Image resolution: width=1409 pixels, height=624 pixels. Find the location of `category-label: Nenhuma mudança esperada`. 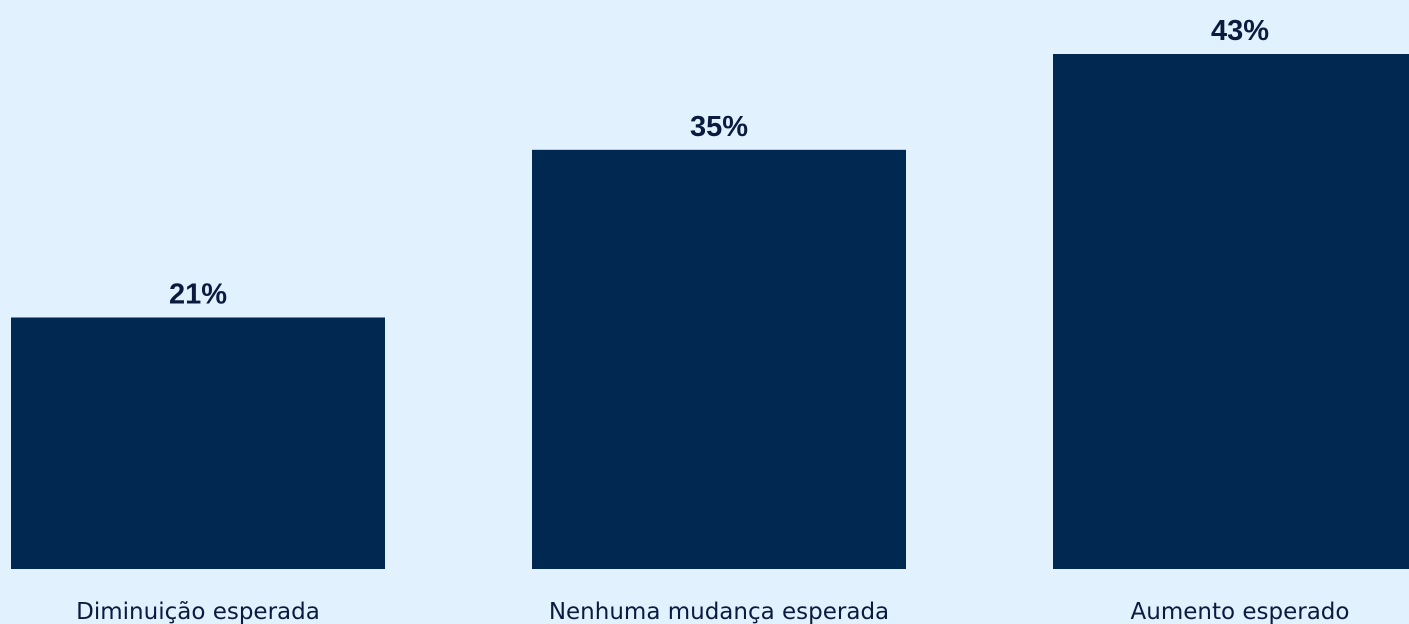

category-label: Nenhuma mudança esperada is located at coordinates (719, 611).